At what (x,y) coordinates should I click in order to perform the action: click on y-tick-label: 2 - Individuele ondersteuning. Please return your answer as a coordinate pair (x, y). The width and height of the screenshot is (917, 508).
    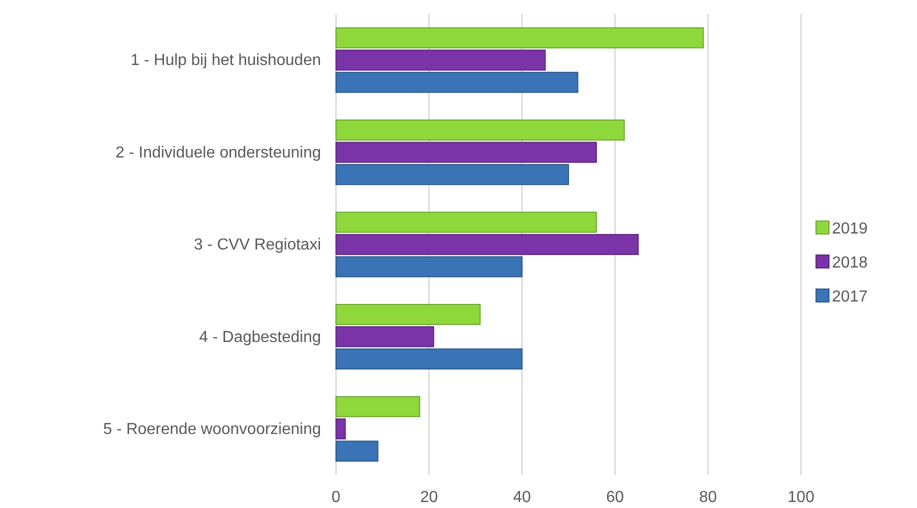
    Looking at the image, I should click on (218, 153).